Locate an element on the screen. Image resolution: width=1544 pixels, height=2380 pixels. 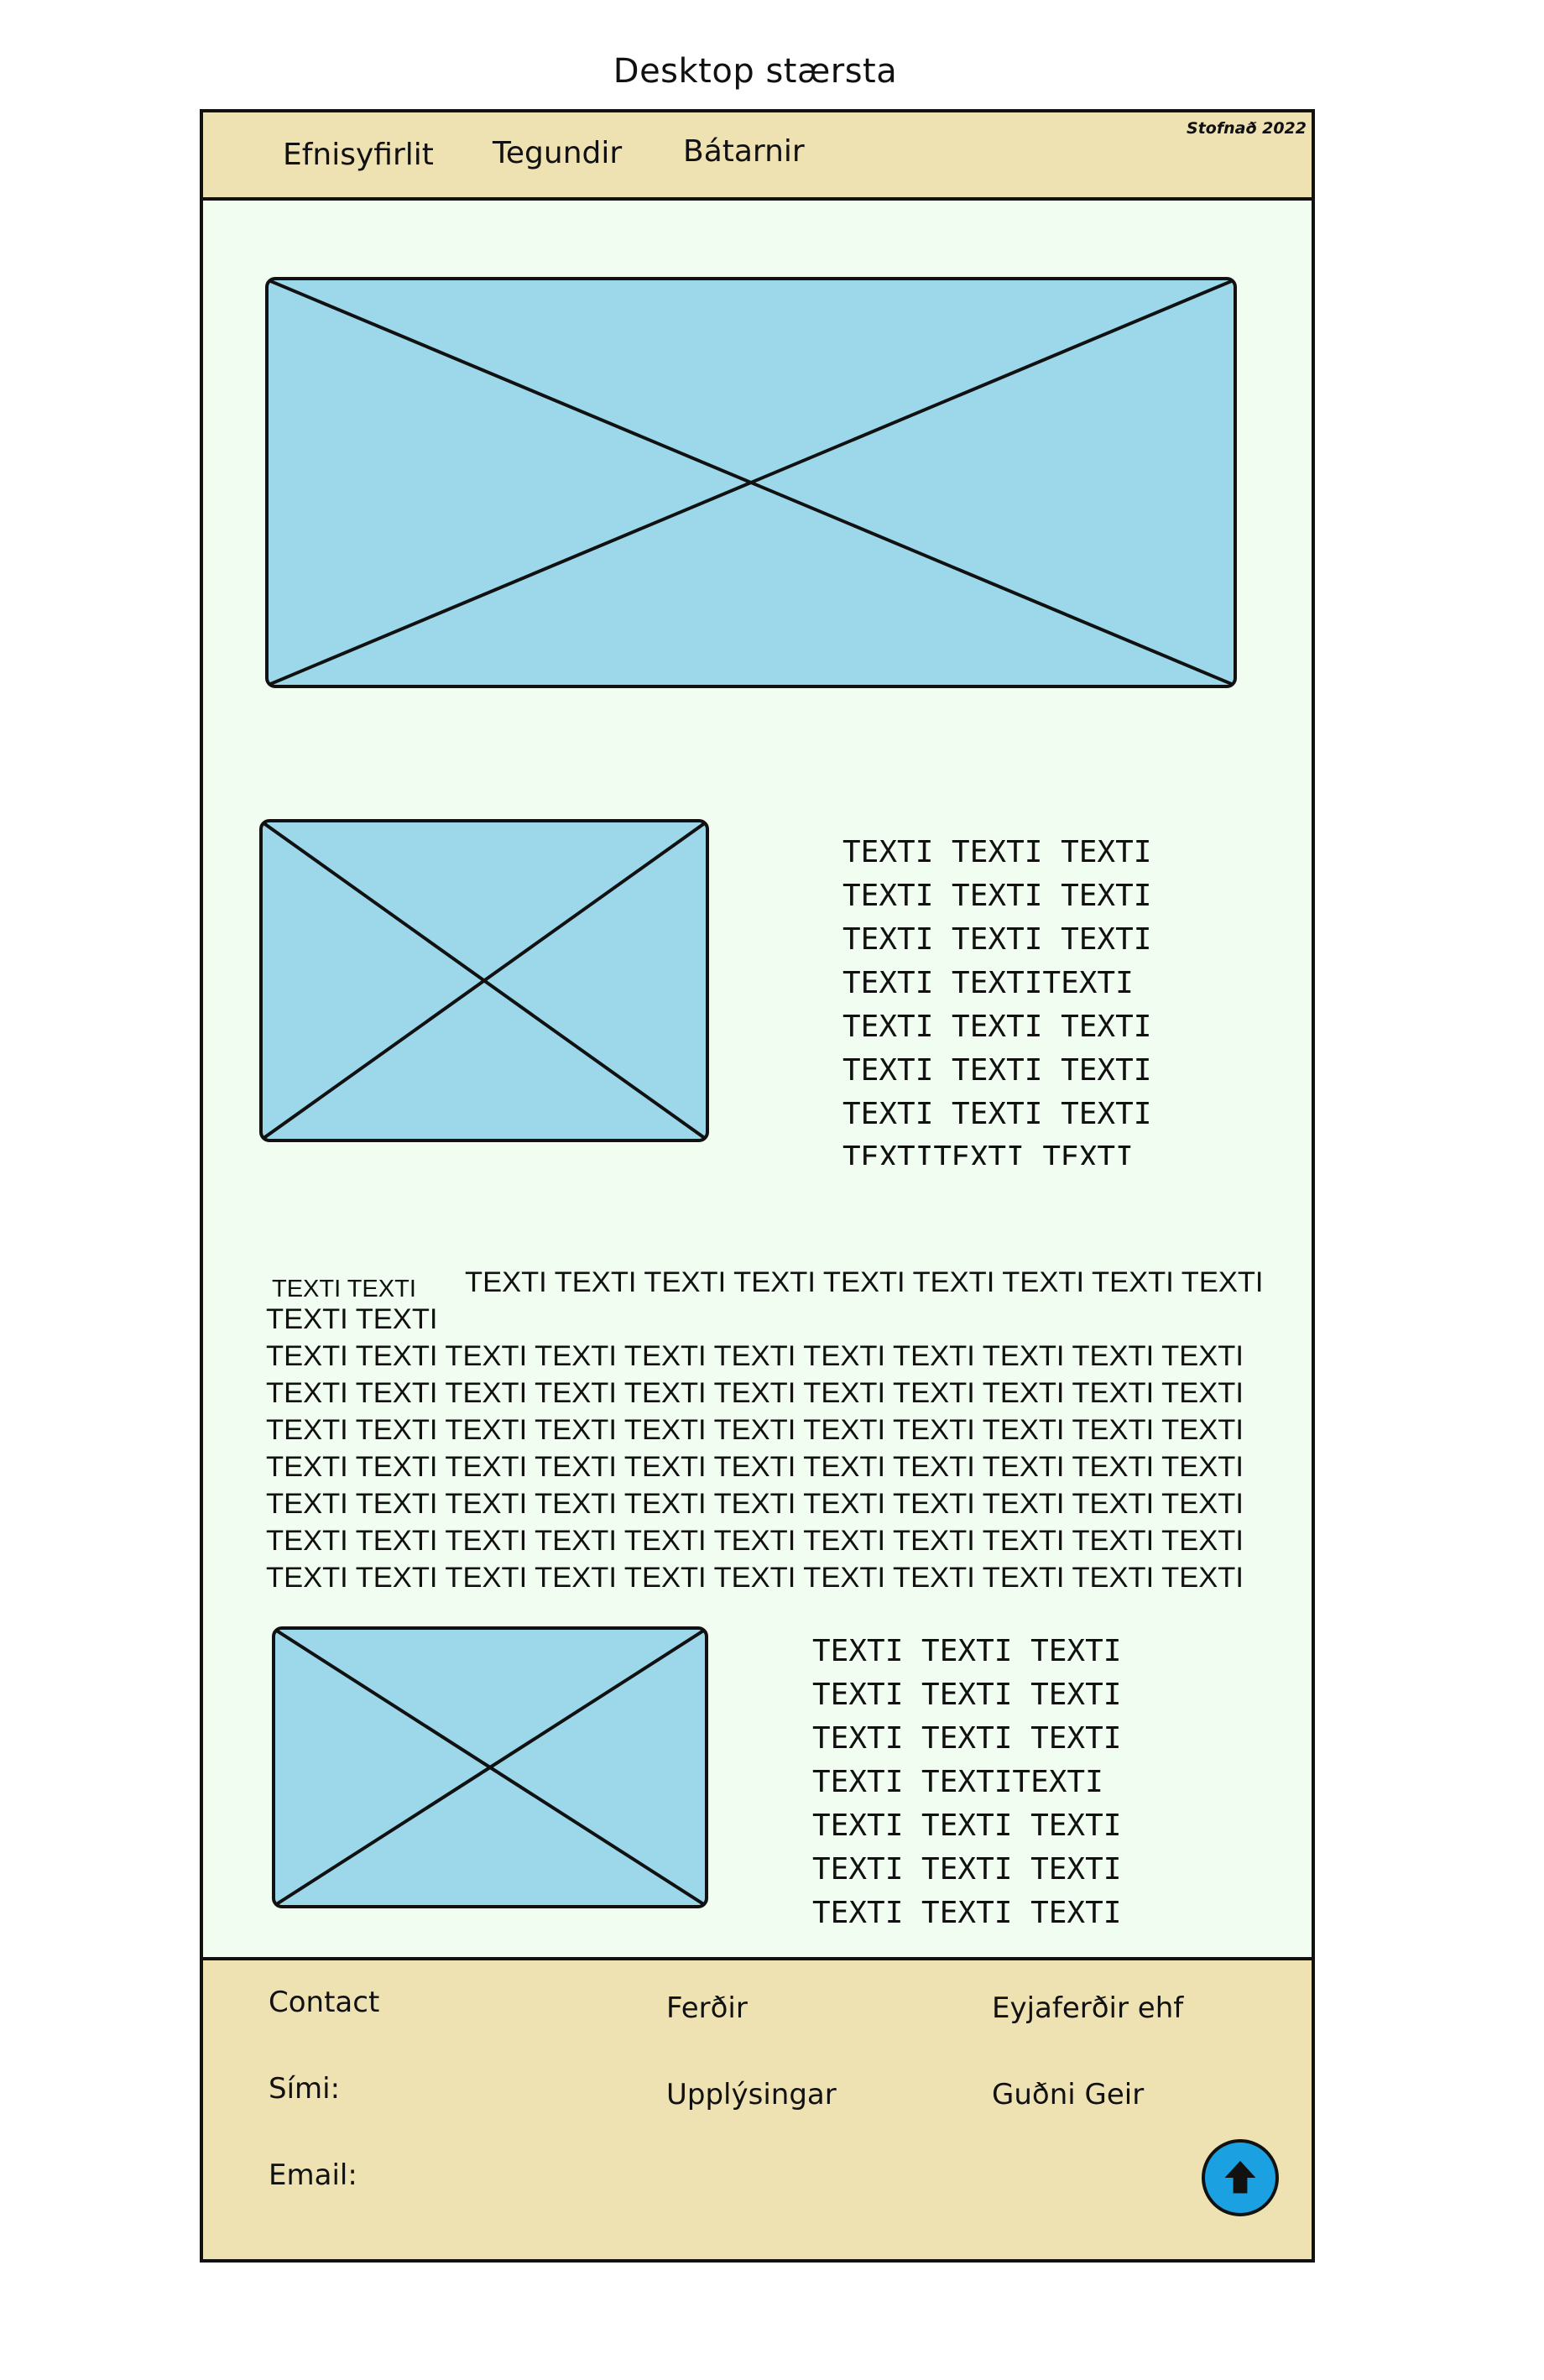
footer-link-upplysingar: Upplýsingar is located at coordinates (752, 2094).